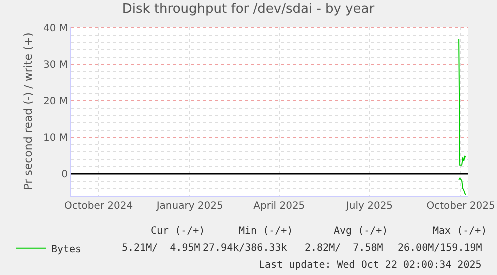  What do you see at coordinates (245, 248) in the screenshot?
I see `text: 27.94k/386.33k` at bounding box center [245, 248].